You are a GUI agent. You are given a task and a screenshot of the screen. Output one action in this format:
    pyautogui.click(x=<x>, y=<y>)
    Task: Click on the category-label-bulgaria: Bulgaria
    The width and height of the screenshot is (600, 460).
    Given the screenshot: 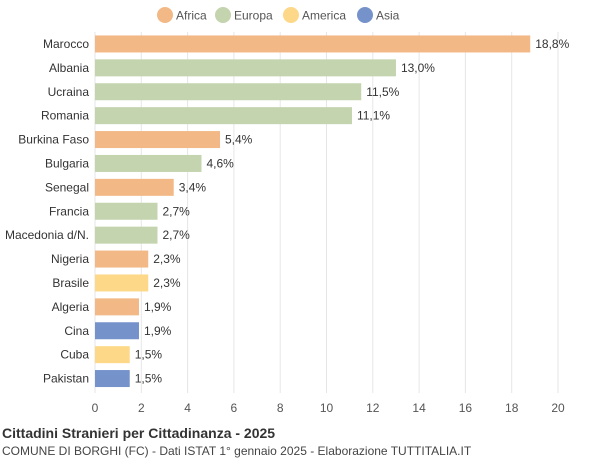 What is the action you would take?
    pyautogui.click(x=67, y=163)
    